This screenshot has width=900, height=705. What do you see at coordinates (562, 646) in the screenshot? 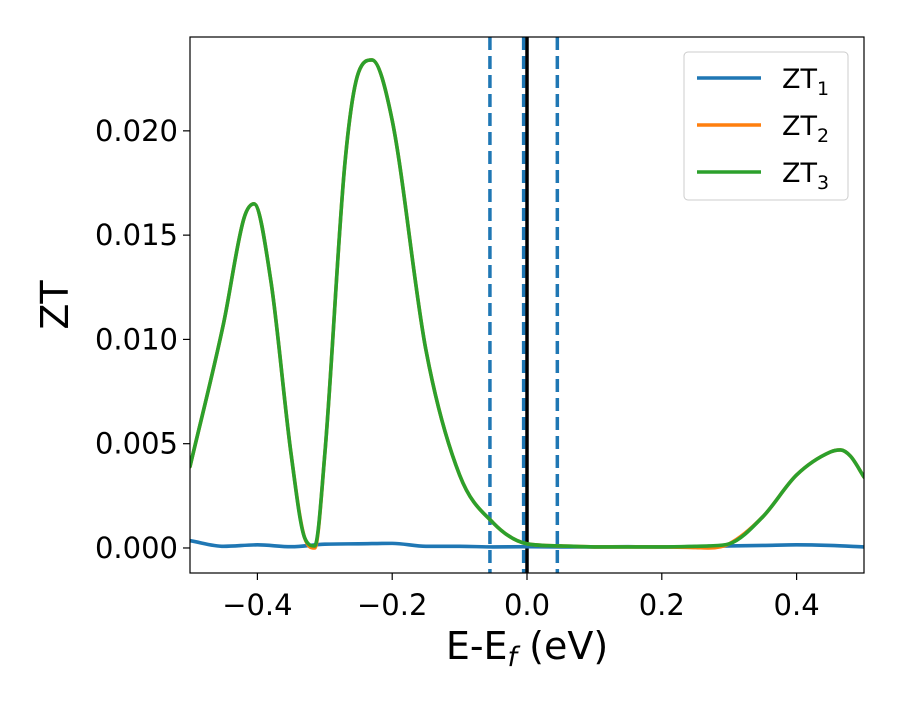
I see `x-axis-label-unit: (eV)` at bounding box center [562, 646].